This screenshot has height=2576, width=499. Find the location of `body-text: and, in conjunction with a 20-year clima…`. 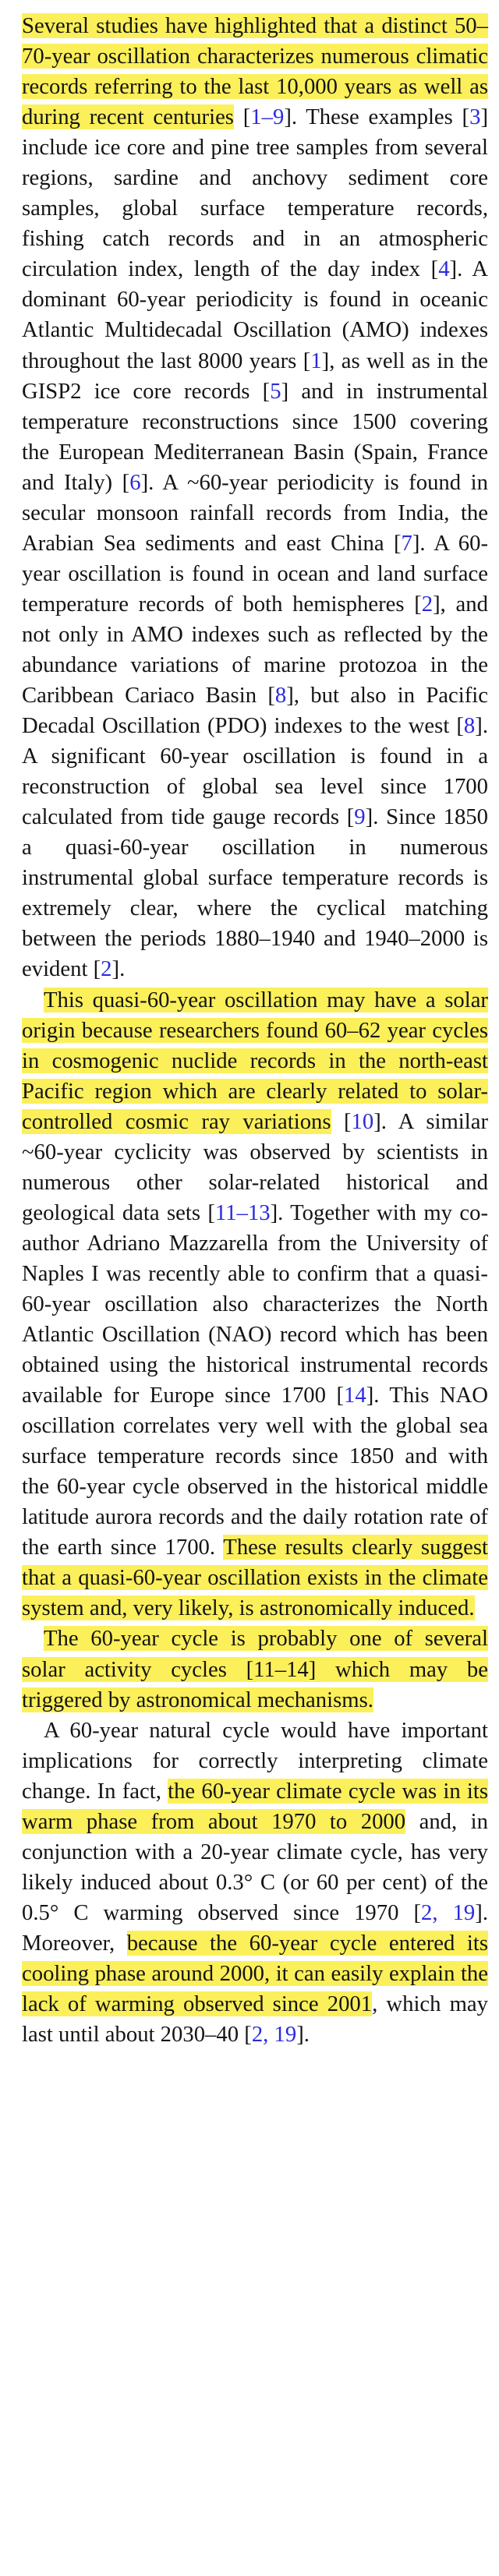

body-text: and, in conjunction with a 20-year clima… is located at coordinates (255, 1866).